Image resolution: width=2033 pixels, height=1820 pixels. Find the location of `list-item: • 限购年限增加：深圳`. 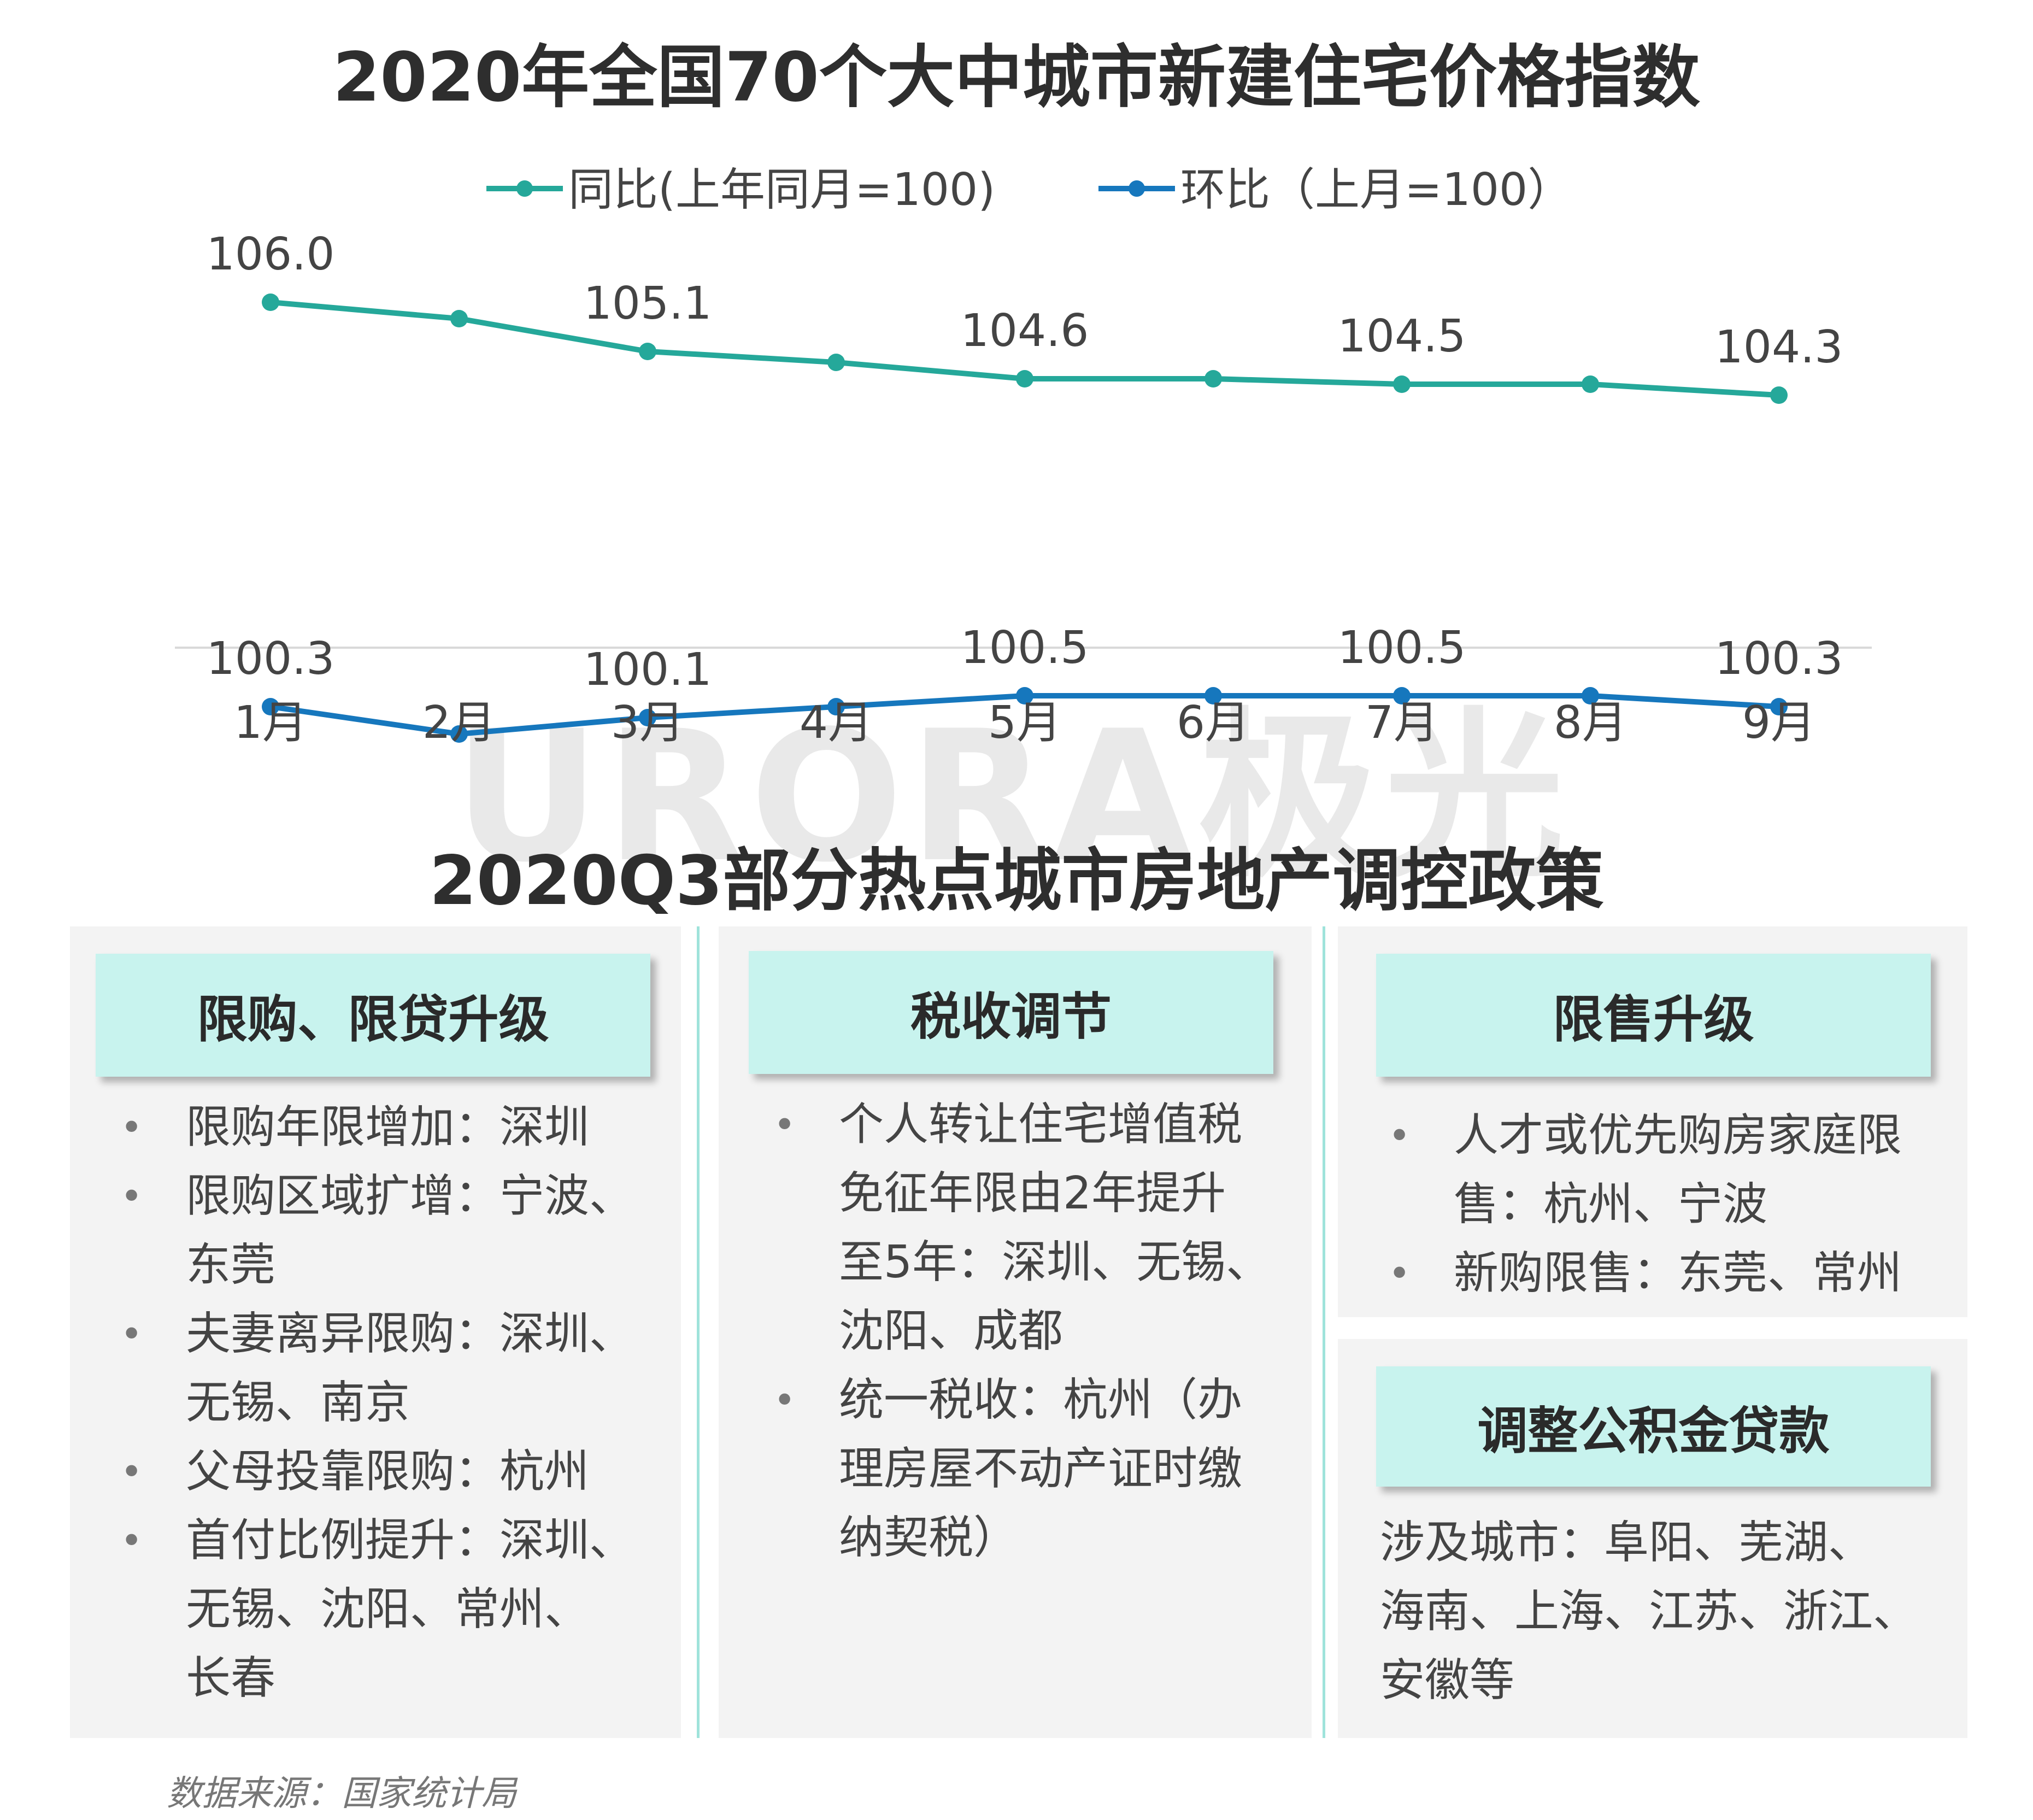

list-item: • 限购年限增加：深圳 is located at coordinates (385, 1127).